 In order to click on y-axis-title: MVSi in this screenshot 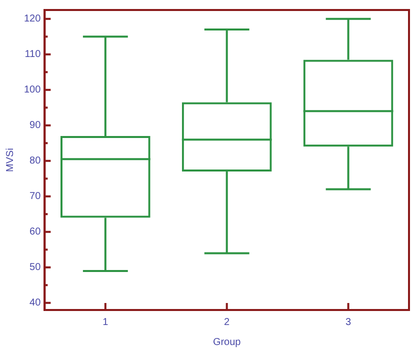, I will do `click(10, 160)`.